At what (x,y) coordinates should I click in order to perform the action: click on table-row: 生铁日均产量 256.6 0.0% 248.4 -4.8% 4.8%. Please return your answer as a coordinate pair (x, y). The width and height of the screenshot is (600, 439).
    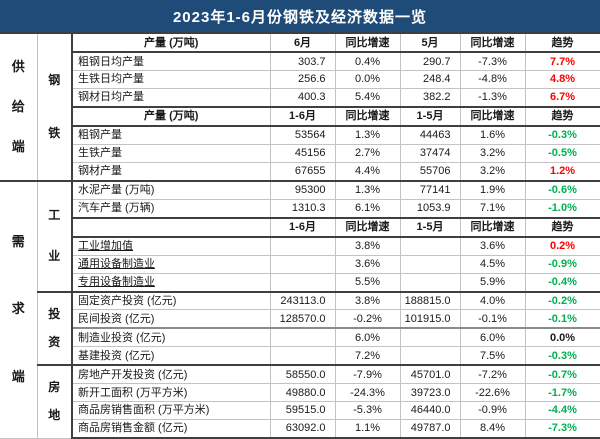
    Looking at the image, I should click on (300, 79).